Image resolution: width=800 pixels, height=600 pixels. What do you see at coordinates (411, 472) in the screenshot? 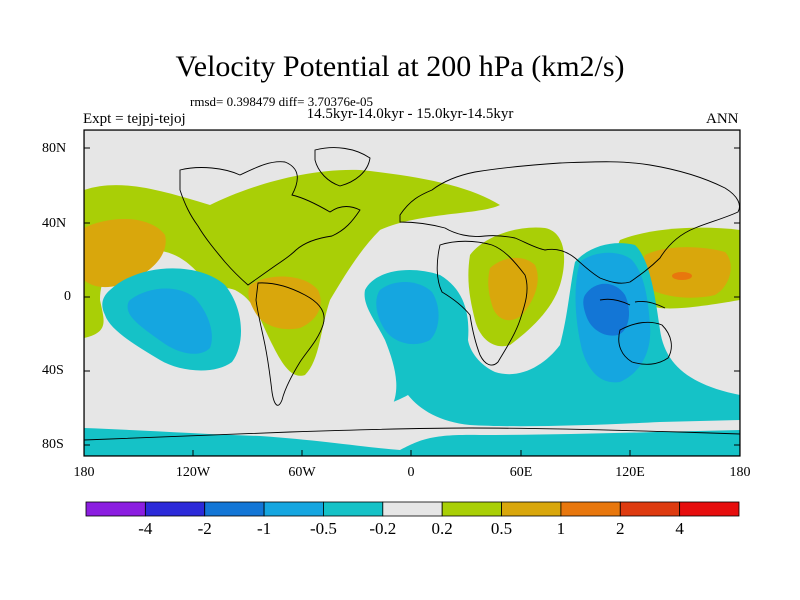
I see `lon-label-0: 0` at bounding box center [411, 472].